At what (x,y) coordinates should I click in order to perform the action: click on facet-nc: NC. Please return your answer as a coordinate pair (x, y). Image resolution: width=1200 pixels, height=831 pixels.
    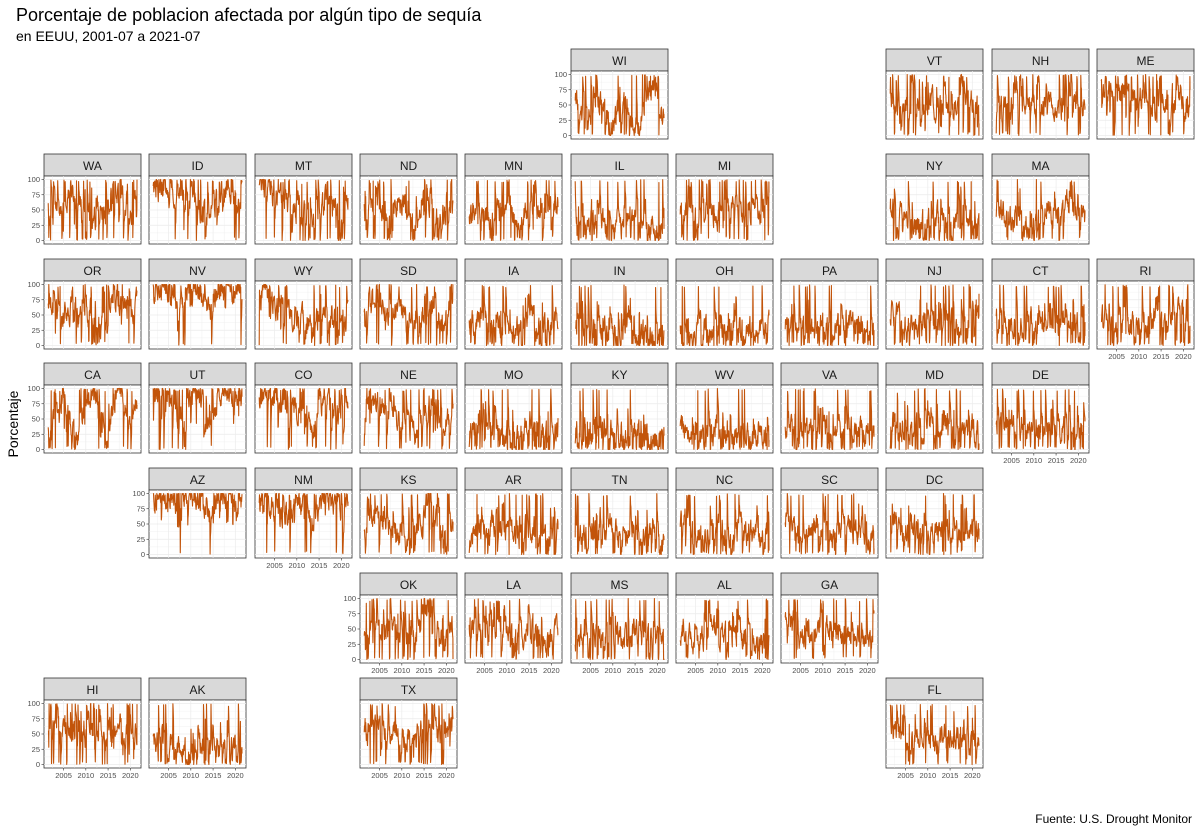
    Looking at the image, I should click on (724, 513).